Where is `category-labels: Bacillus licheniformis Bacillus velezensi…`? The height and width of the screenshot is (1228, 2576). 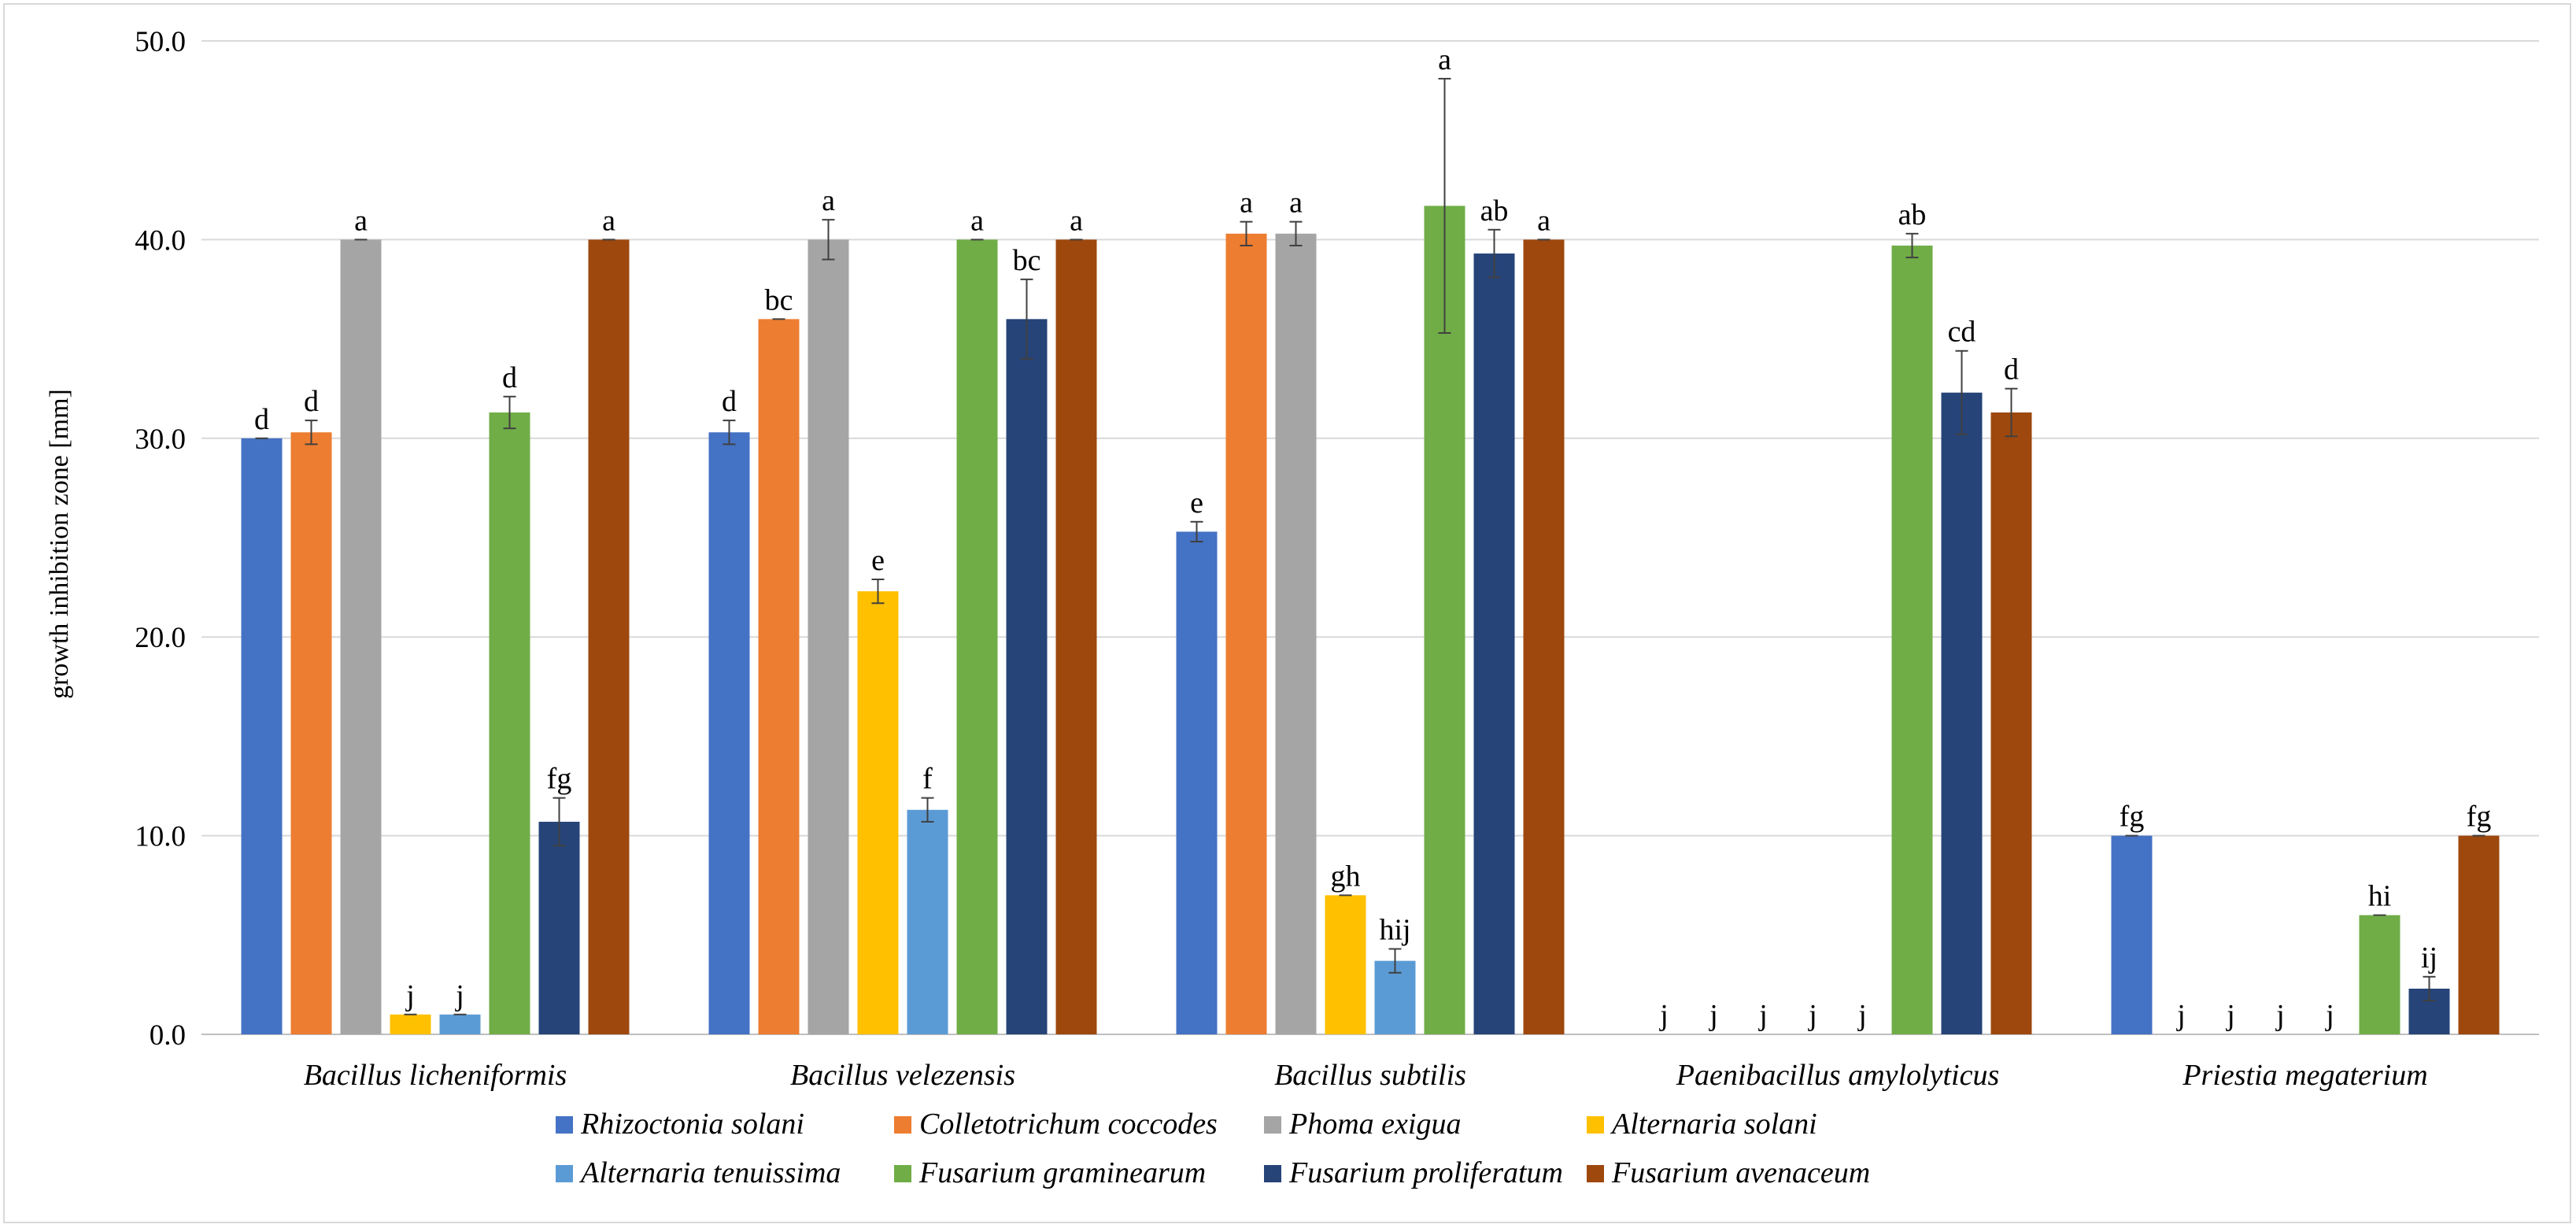 category-labels: Bacillus licheniformis Bacillus velezensi… is located at coordinates (1366, 1075).